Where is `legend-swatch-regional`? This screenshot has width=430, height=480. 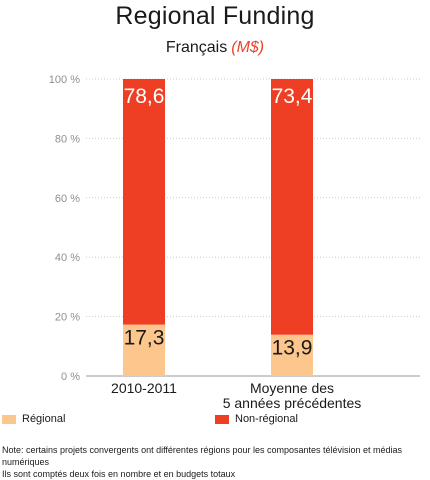 legend-swatch-regional is located at coordinates (9, 419).